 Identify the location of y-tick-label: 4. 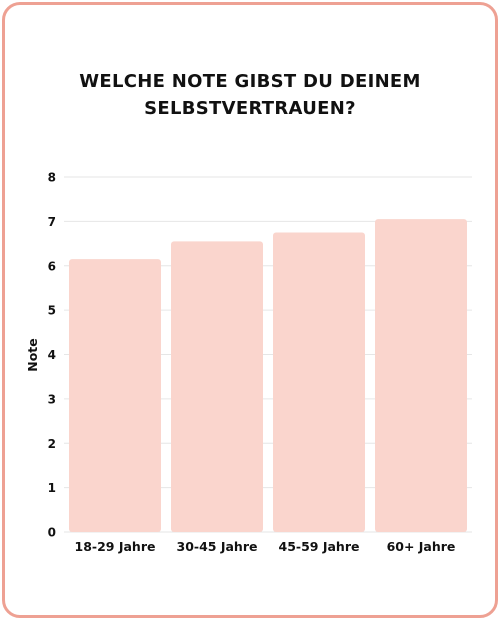
(52, 355).